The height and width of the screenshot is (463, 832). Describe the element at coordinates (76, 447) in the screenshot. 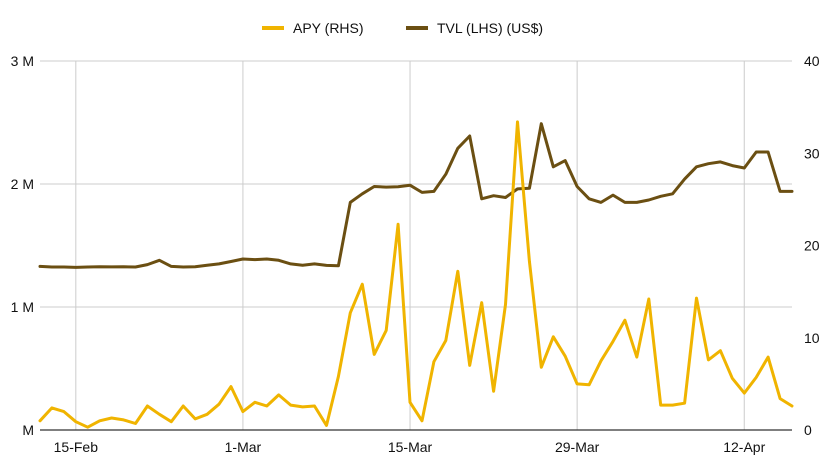

I see `x-axis-tick-label: 15-Feb` at that location.